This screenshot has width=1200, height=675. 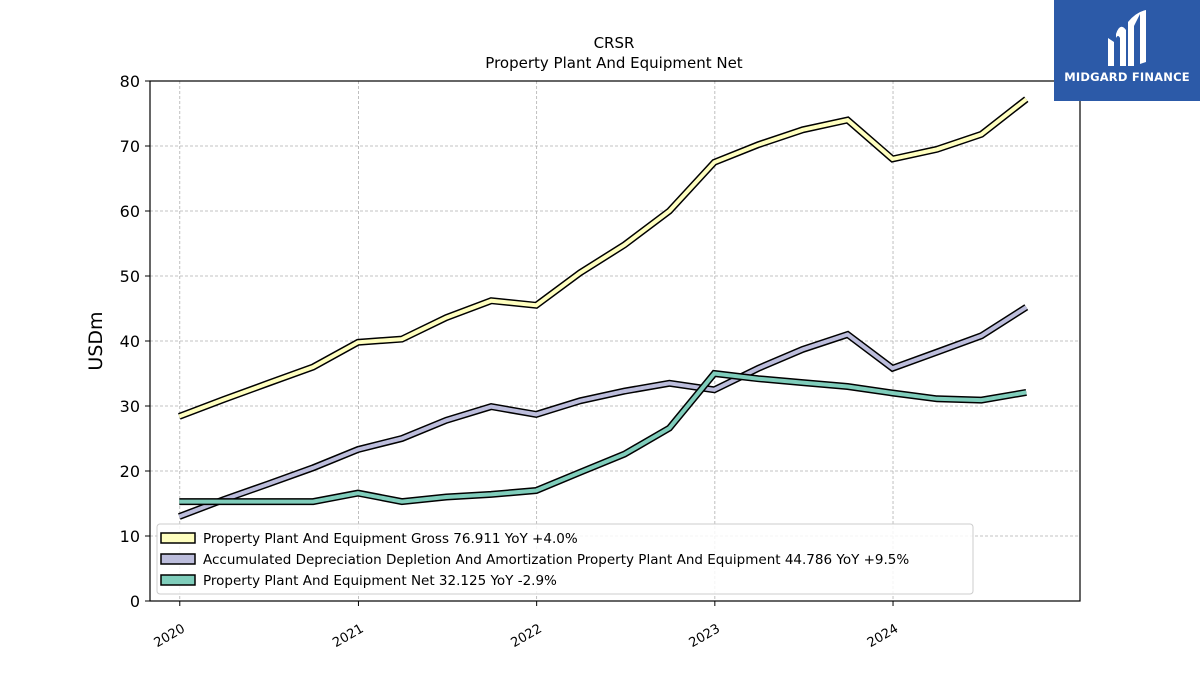 What do you see at coordinates (130, 81) in the screenshot?
I see `y-tick-label: 80` at bounding box center [130, 81].